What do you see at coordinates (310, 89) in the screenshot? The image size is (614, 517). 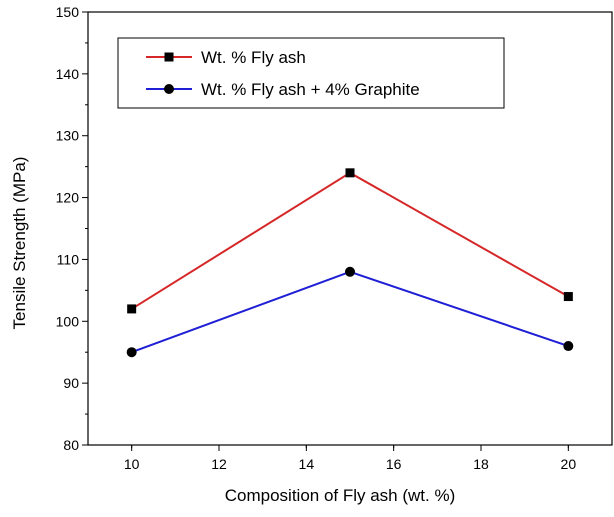 I see `legend-label-fly-ash-graphite: Wt. % Fly ash + 4% Graphite` at bounding box center [310, 89].